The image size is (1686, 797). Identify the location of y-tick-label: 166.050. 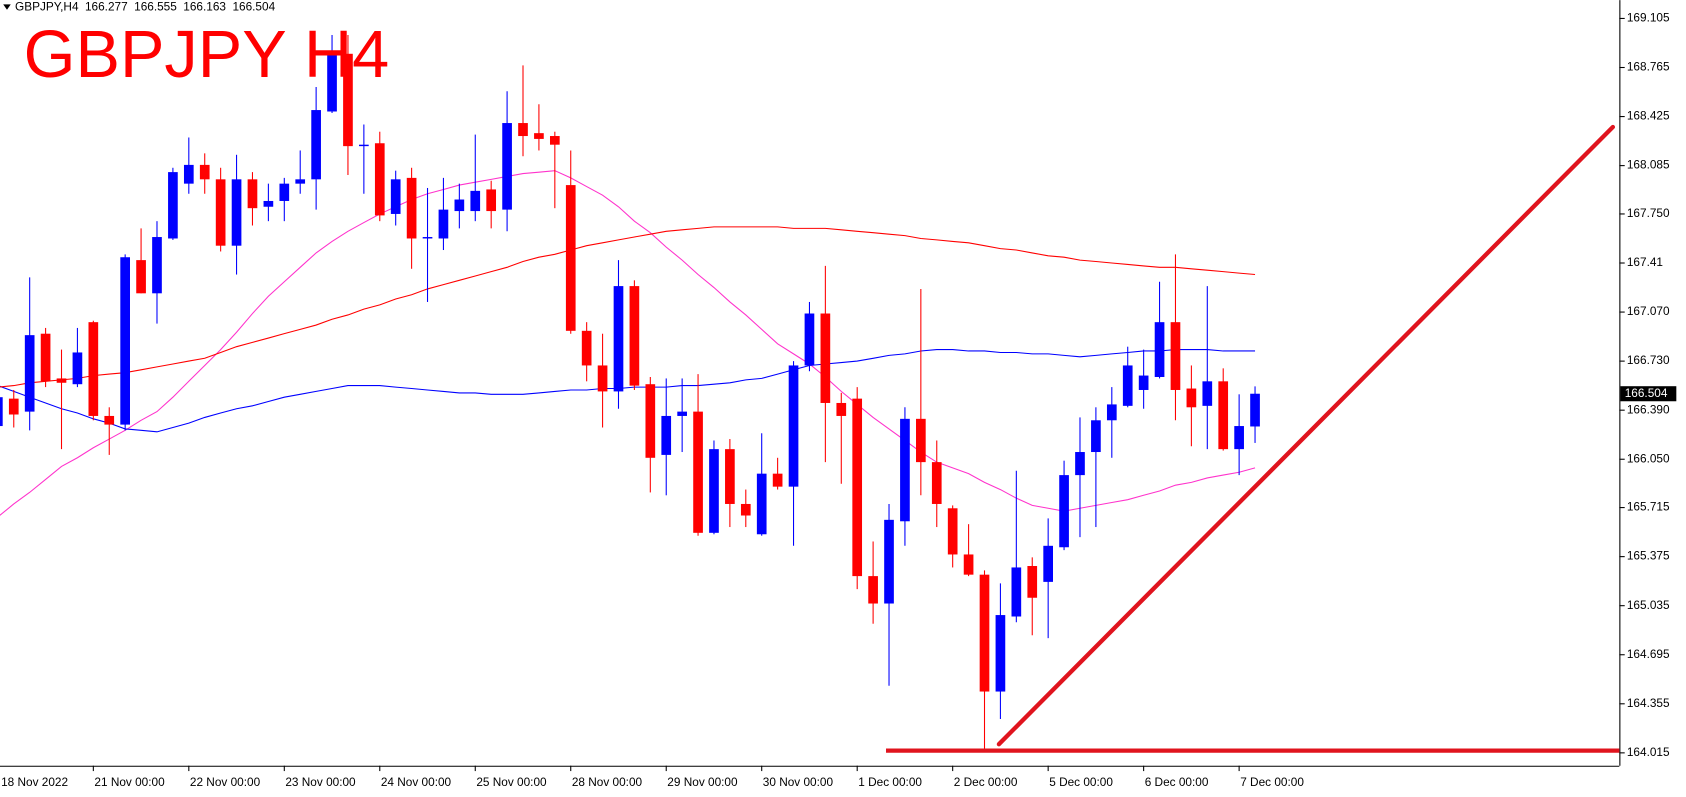
(1648, 458).